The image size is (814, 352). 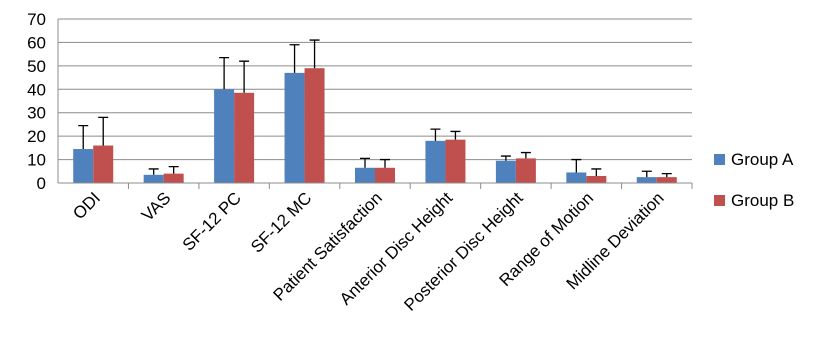 What do you see at coordinates (762, 159) in the screenshot?
I see `legend-label-group-a: Group A` at bounding box center [762, 159].